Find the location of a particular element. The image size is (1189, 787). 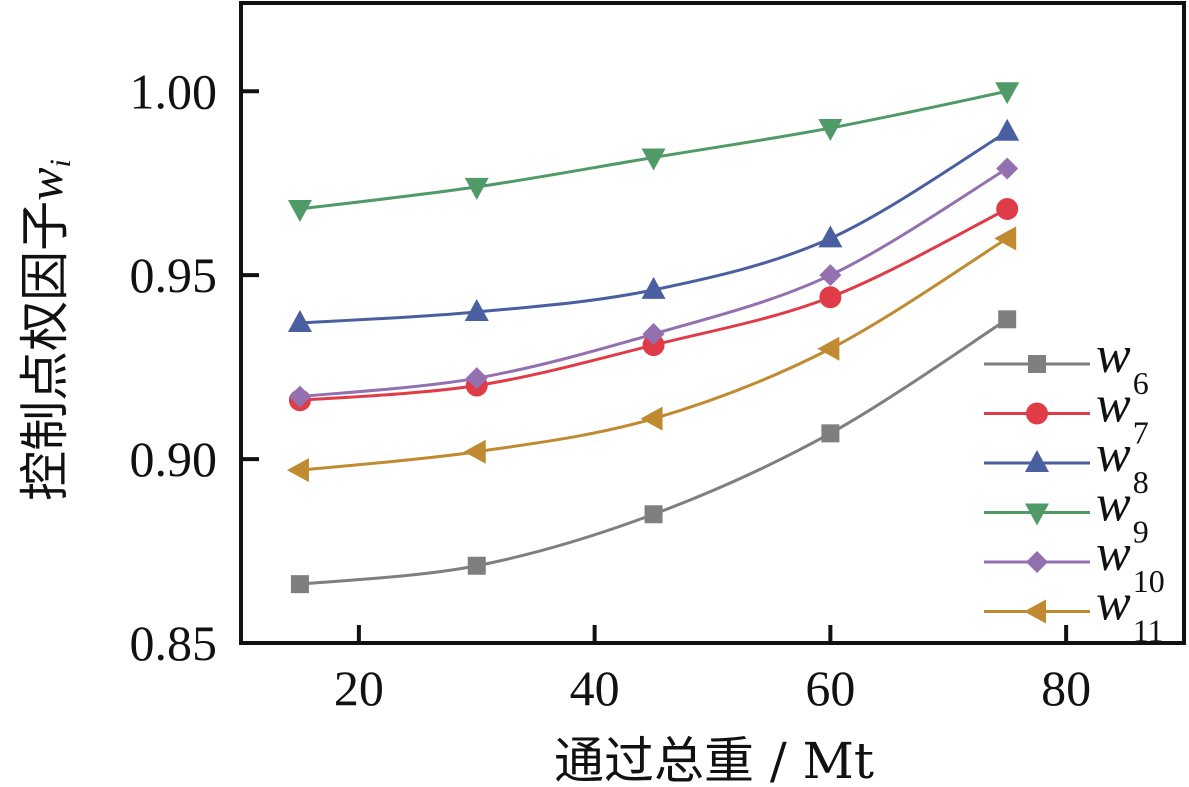

legend-label: w7 is located at coordinates (1122, 414).